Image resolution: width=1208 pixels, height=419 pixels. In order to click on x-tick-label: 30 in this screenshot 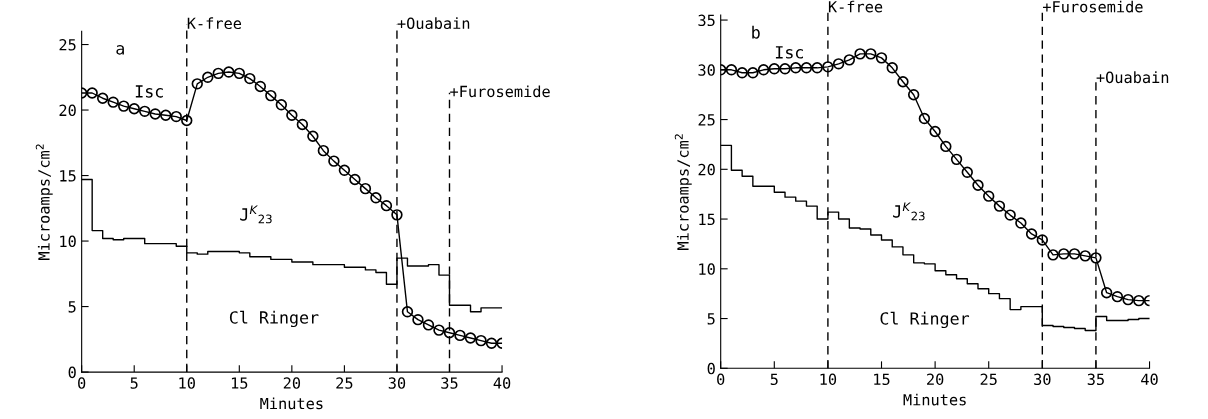, I will do `click(397, 383)`.